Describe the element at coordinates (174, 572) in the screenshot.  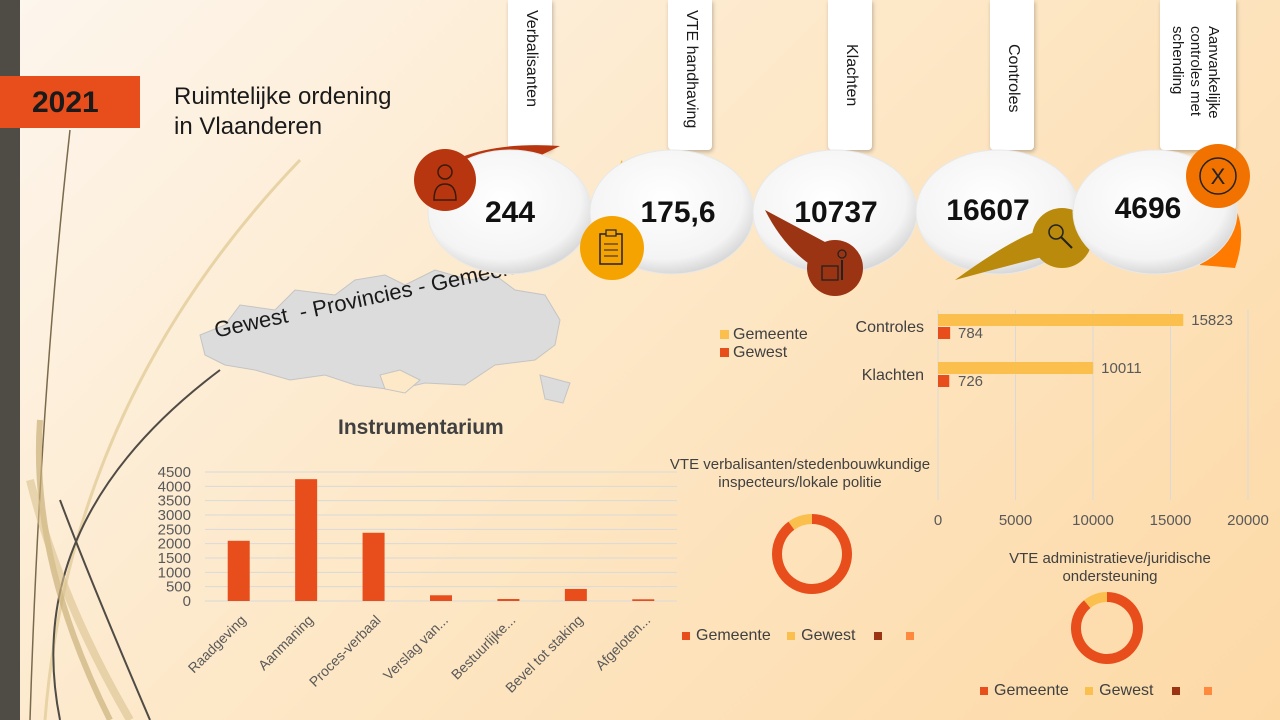
I see `bar-y-tick-label: 1000` at that location.